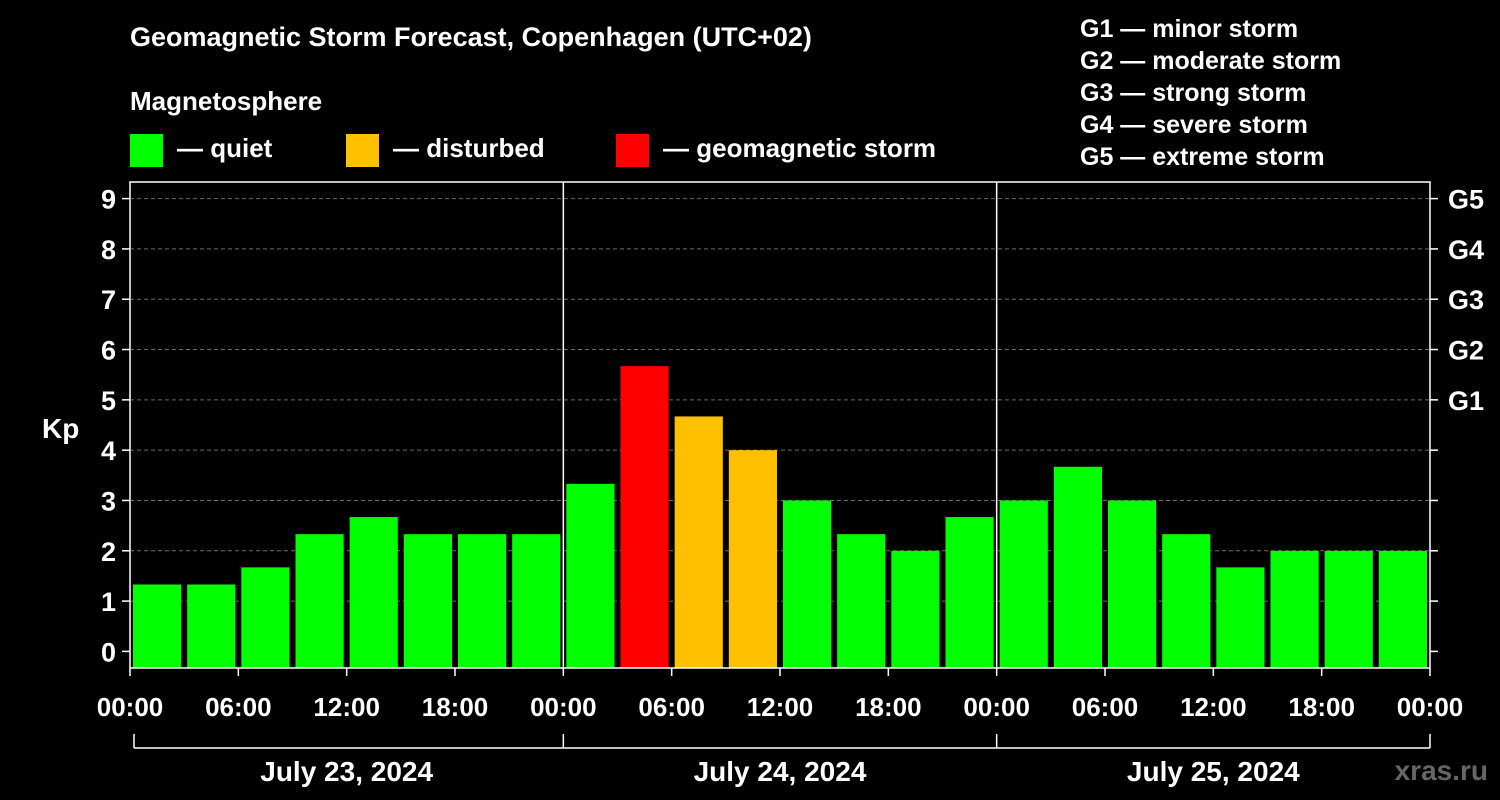 The width and height of the screenshot is (1500, 800). Describe the element at coordinates (1466, 351) in the screenshot. I see `g-tick-label: G2` at that location.